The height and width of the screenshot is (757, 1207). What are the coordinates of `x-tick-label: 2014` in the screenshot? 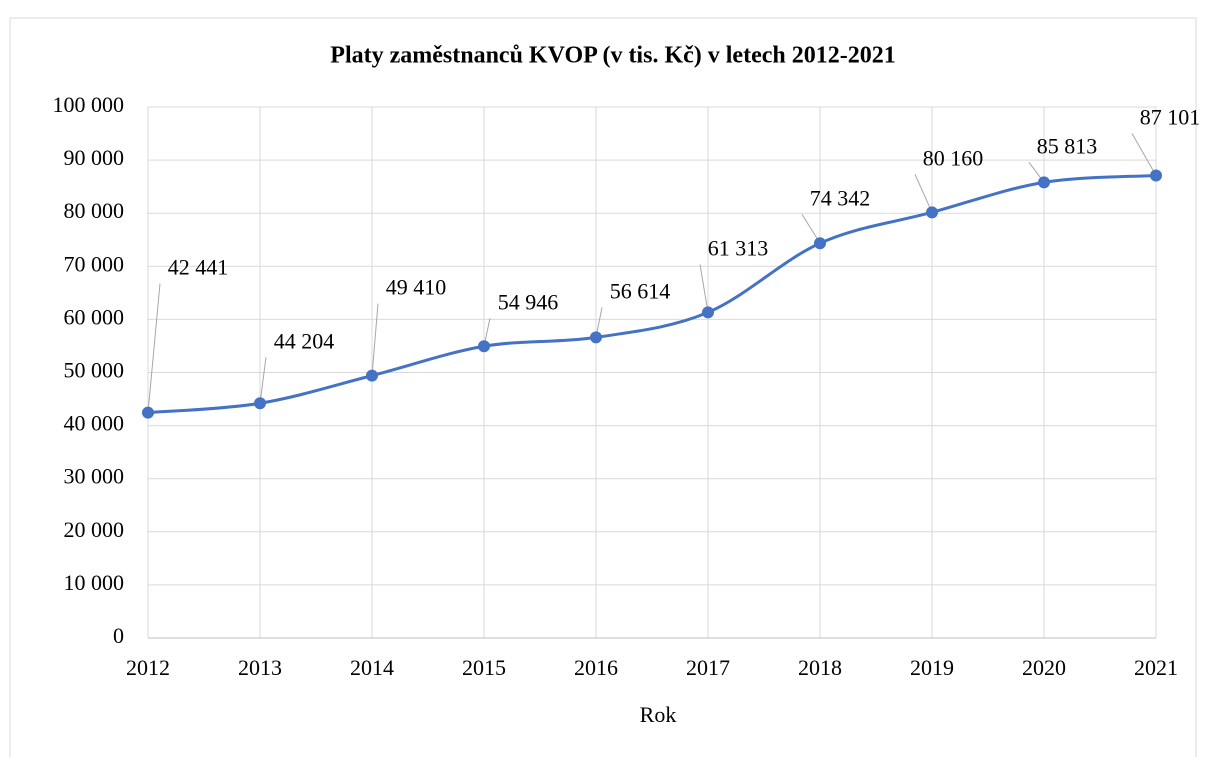 It's located at (372, 667).